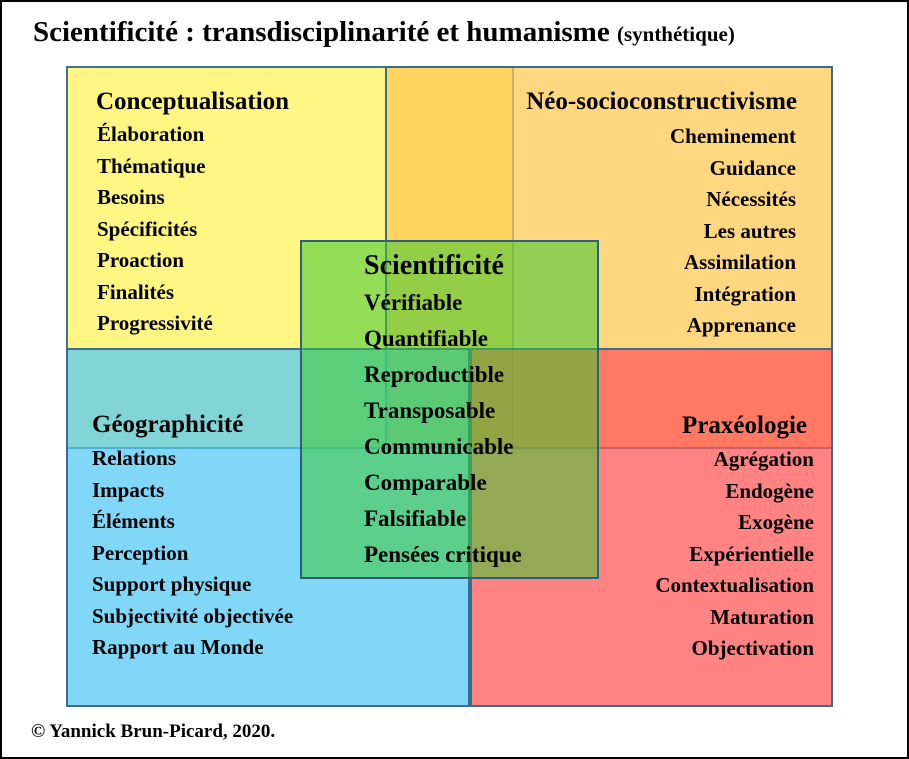  What do you see at coordinates (739, 262) in the screenshot?
I see `list-item: Assimilation` at bounding box center [739, 262].